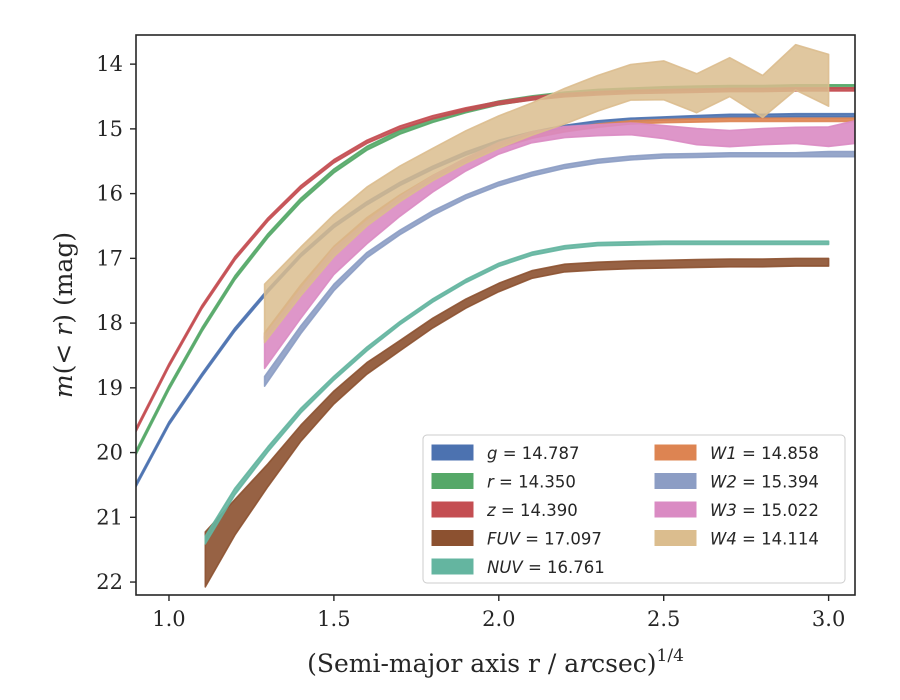 Image resolution: width=900 pixels, height=700 pixels. I want to click on legend-swatch-fuv, so click(452, 538).